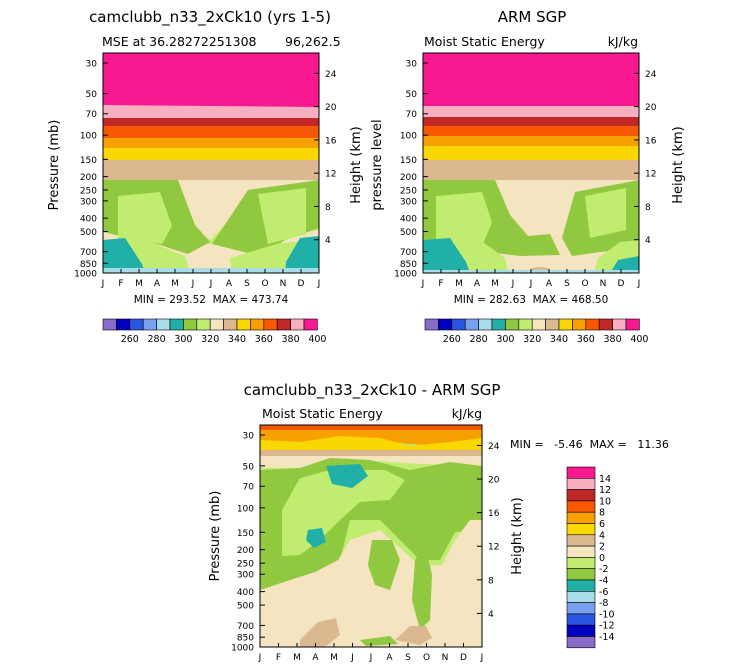  What do you see at coordinates (484, 41) in the screenshot?
I see `obs-subtitle-left: Moist Static Energy` at bounding box center [484, 41].